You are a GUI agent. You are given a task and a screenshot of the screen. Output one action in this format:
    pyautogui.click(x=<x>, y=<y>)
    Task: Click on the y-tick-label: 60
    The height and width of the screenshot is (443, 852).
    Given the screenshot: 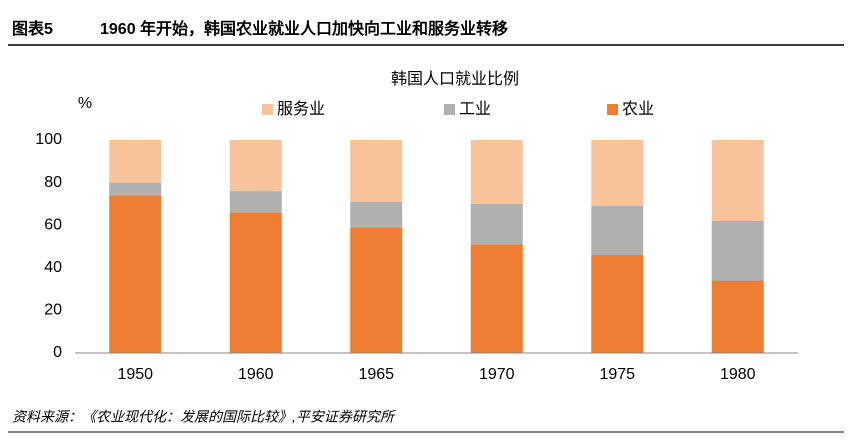 What is the action you would take?
    pyautogui.click(x=53, y=224)
    